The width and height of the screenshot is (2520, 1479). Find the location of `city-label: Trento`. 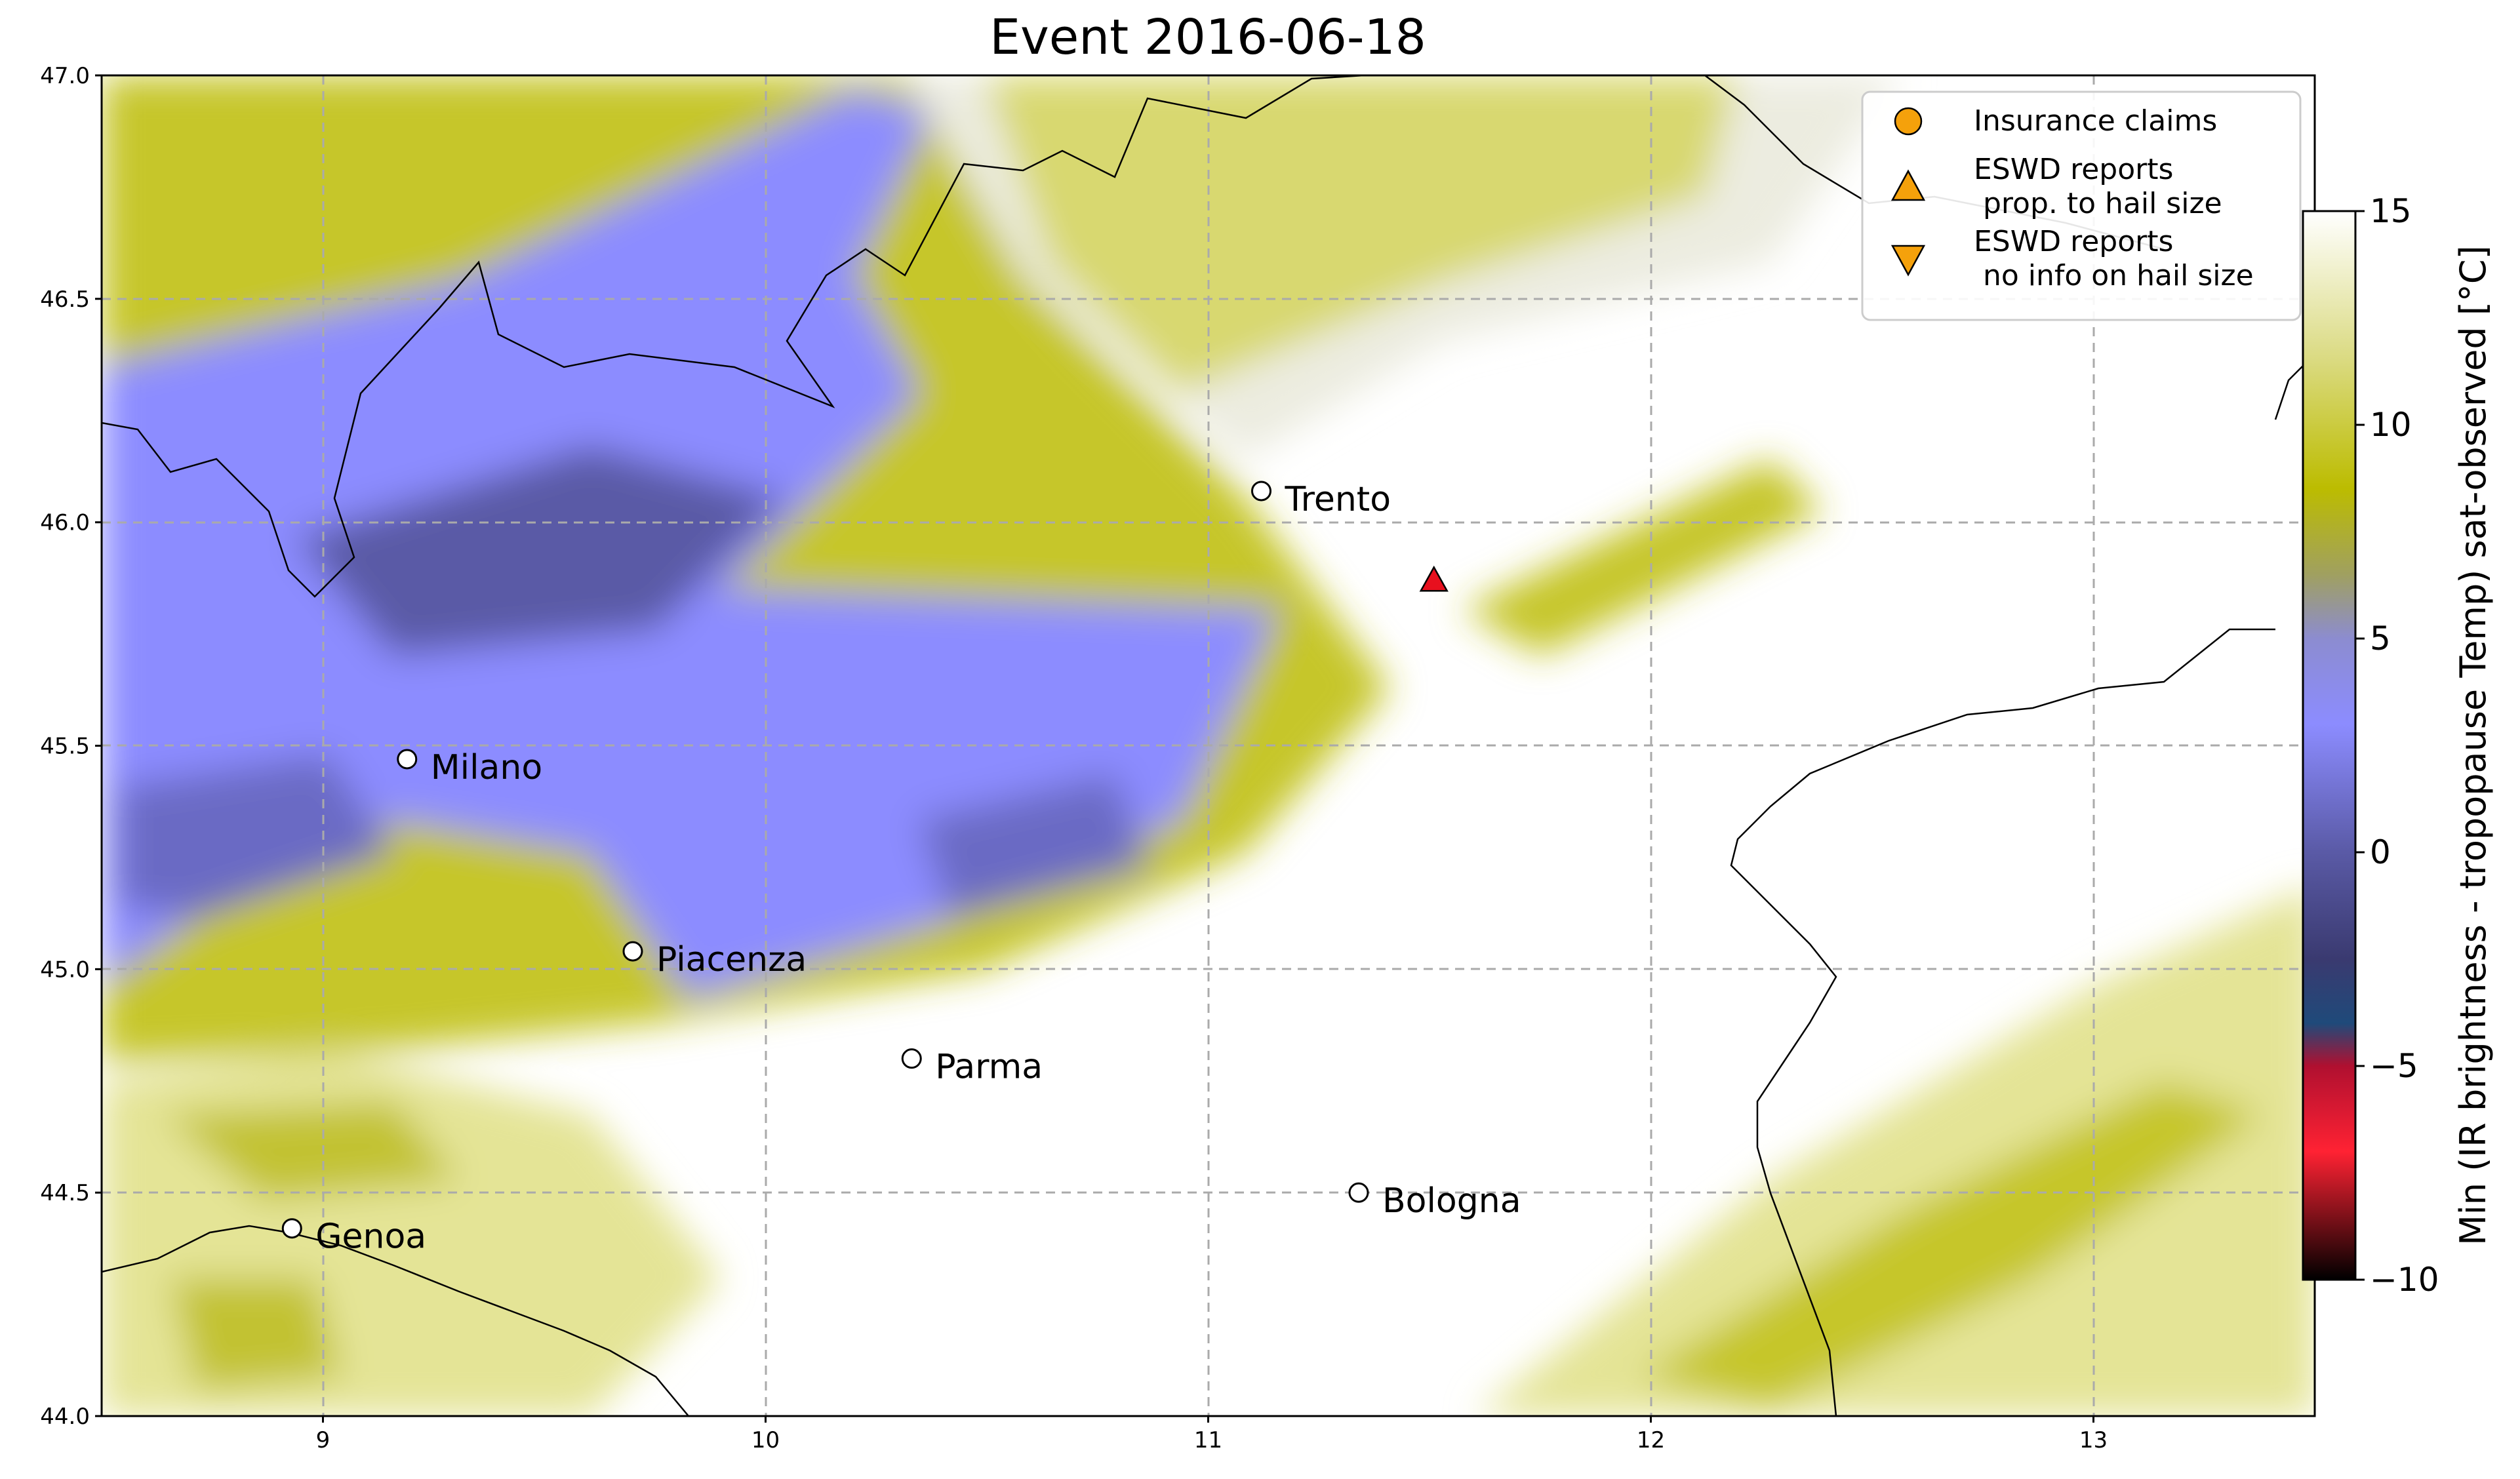

city-label: Trento is located at coordinates (1338, 499).